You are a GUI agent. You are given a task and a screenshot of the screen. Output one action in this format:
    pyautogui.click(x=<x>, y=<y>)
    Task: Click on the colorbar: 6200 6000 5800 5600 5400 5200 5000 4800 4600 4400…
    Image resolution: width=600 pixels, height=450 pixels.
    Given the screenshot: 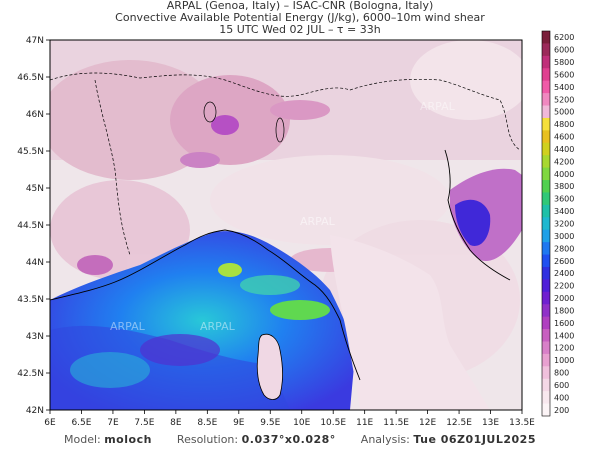 What is the action you would take?
    pyautogui.click(x=557, y=223)
    